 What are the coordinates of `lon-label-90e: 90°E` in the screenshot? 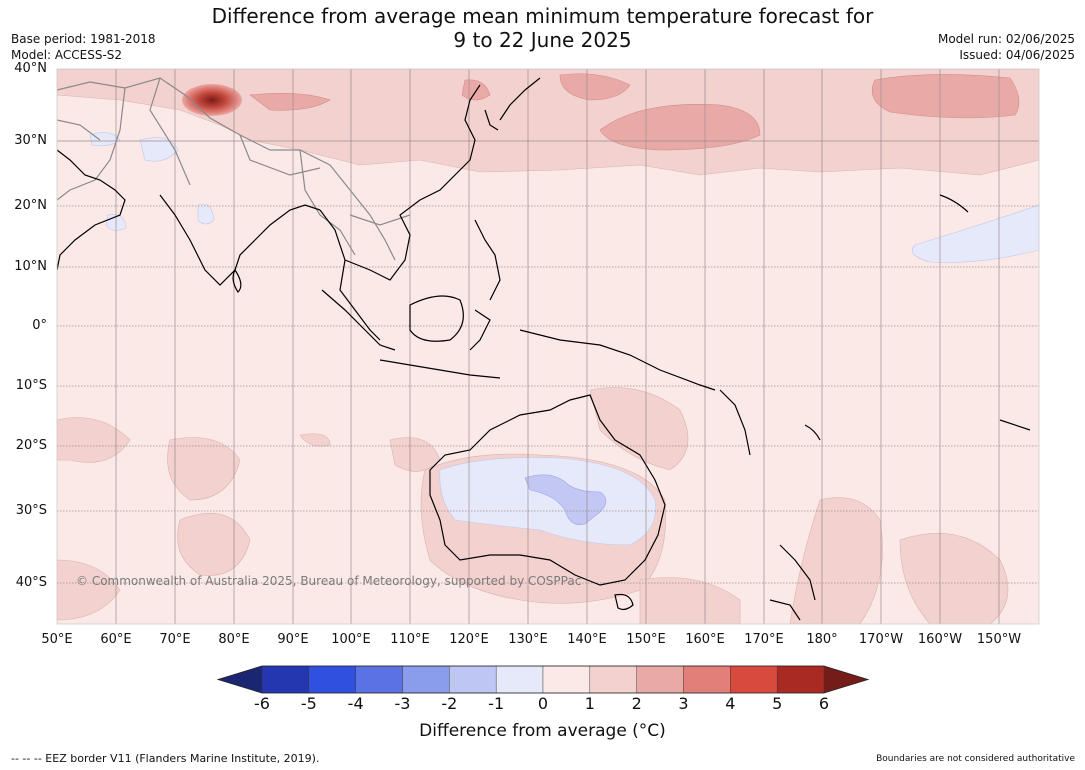 It's located at (293, 639).